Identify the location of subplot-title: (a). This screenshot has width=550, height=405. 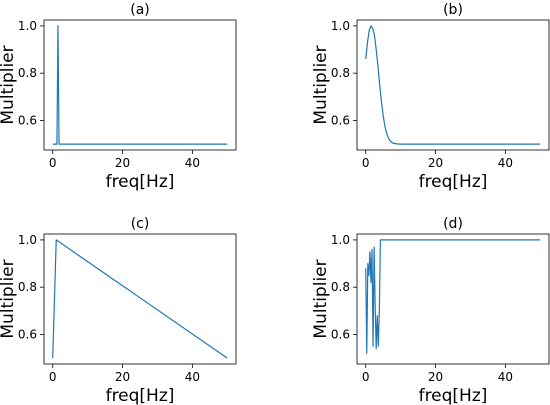
(140, 10).